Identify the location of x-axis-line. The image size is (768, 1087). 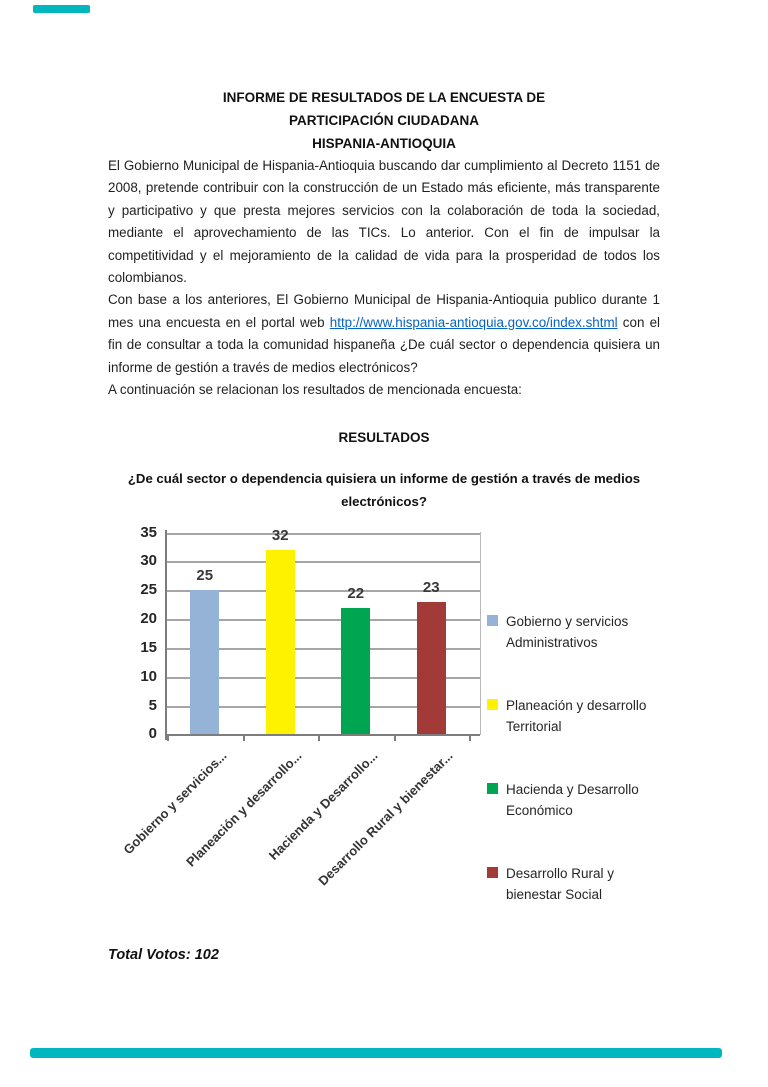
(323, 735).